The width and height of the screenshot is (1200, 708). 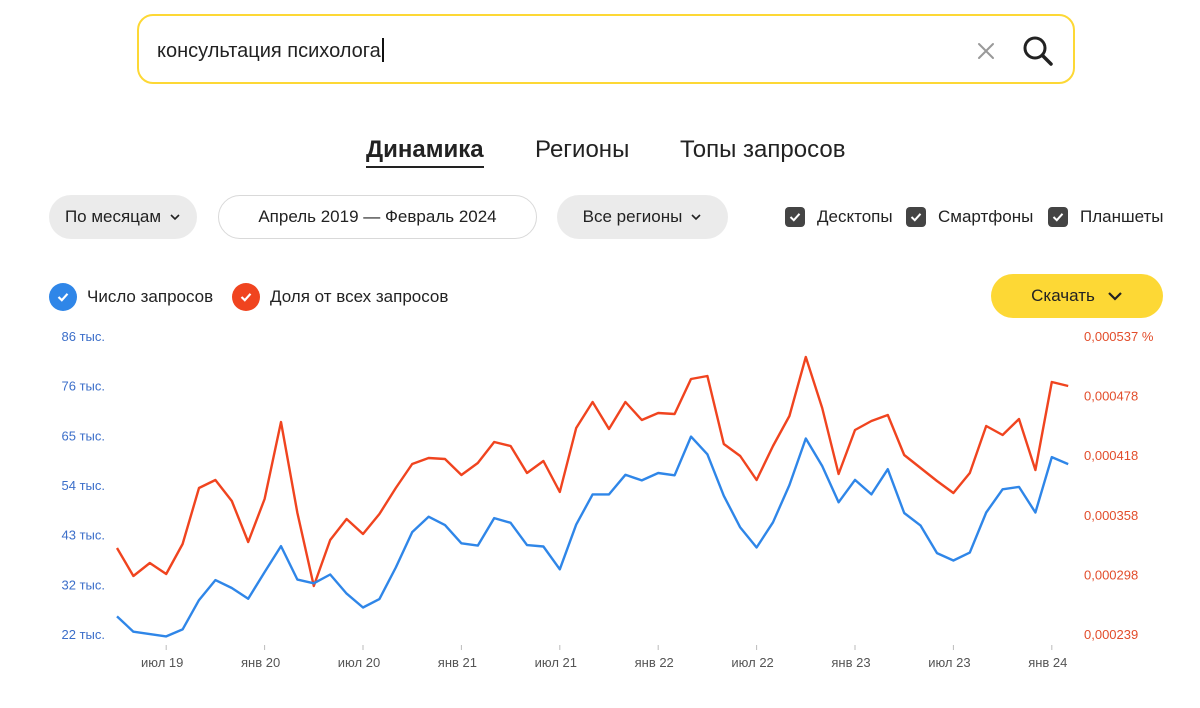 I want to click on y-tick-label-right: 0,000358, so click(x=1111, y=515).